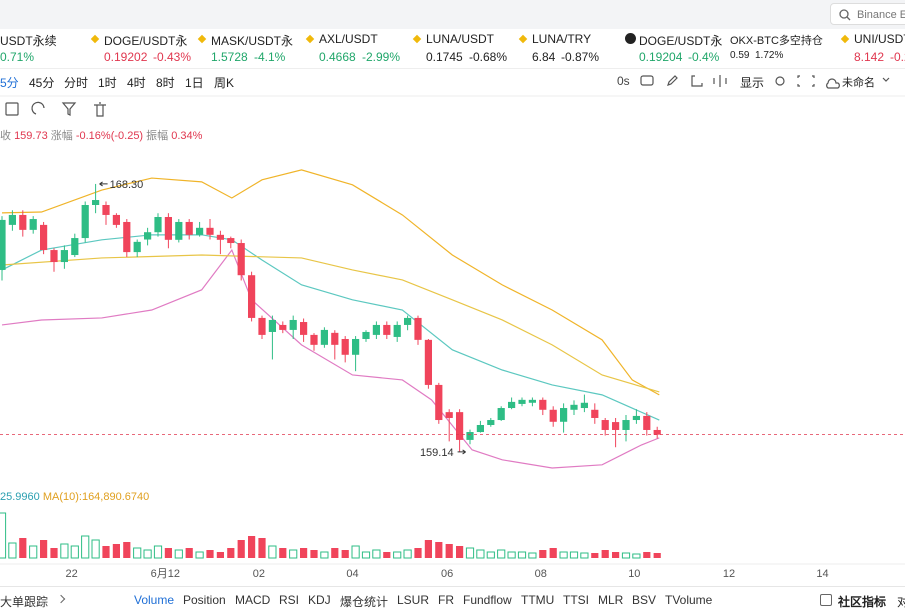  I want to click on search-box: Binance E, so click(867, 14).